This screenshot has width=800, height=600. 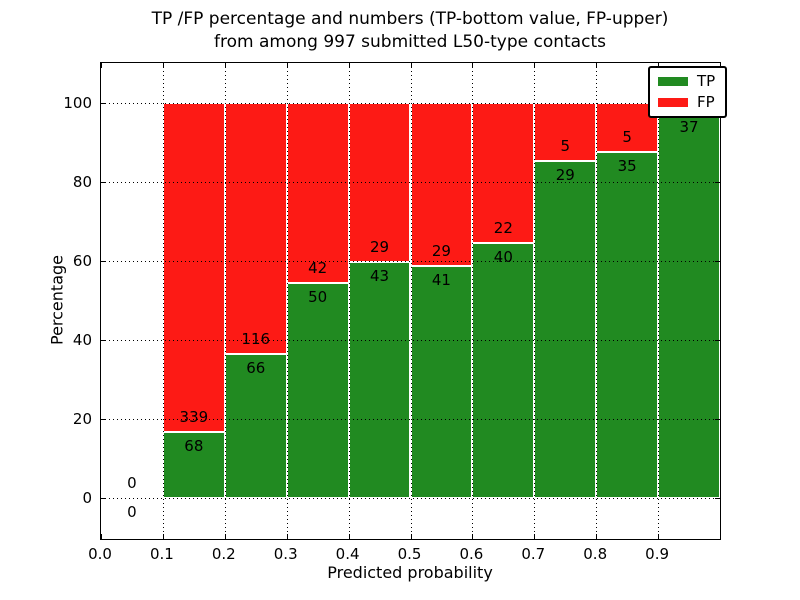 What do you see at coordinates (132, 511) in the screenshot?
I see `bar-count-label-tp: 0` at bounding box center [132, 511].